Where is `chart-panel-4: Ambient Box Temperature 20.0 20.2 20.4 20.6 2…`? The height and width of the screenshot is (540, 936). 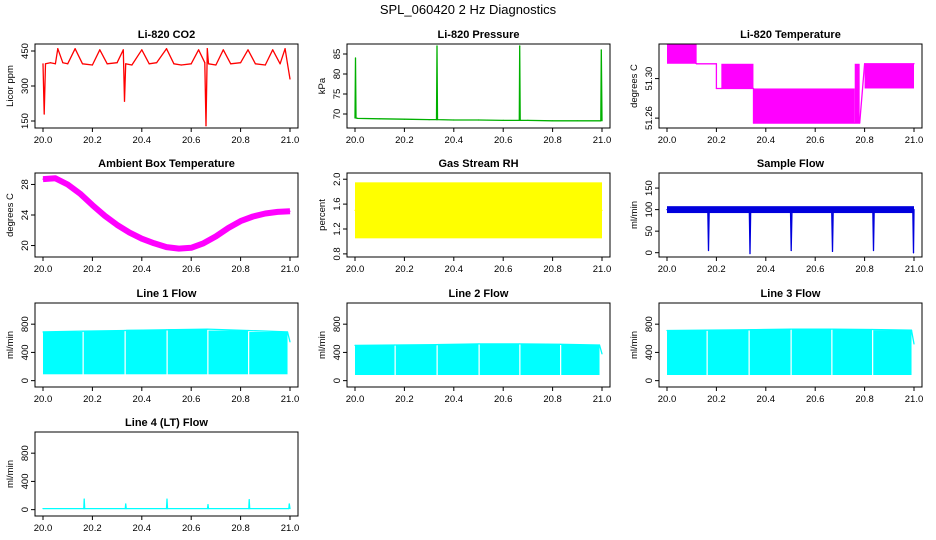 chart-panel-4: Ambient Box Temperature 20.0 20.2 20.4 20.6 2… is located at coordinates (152, 216).